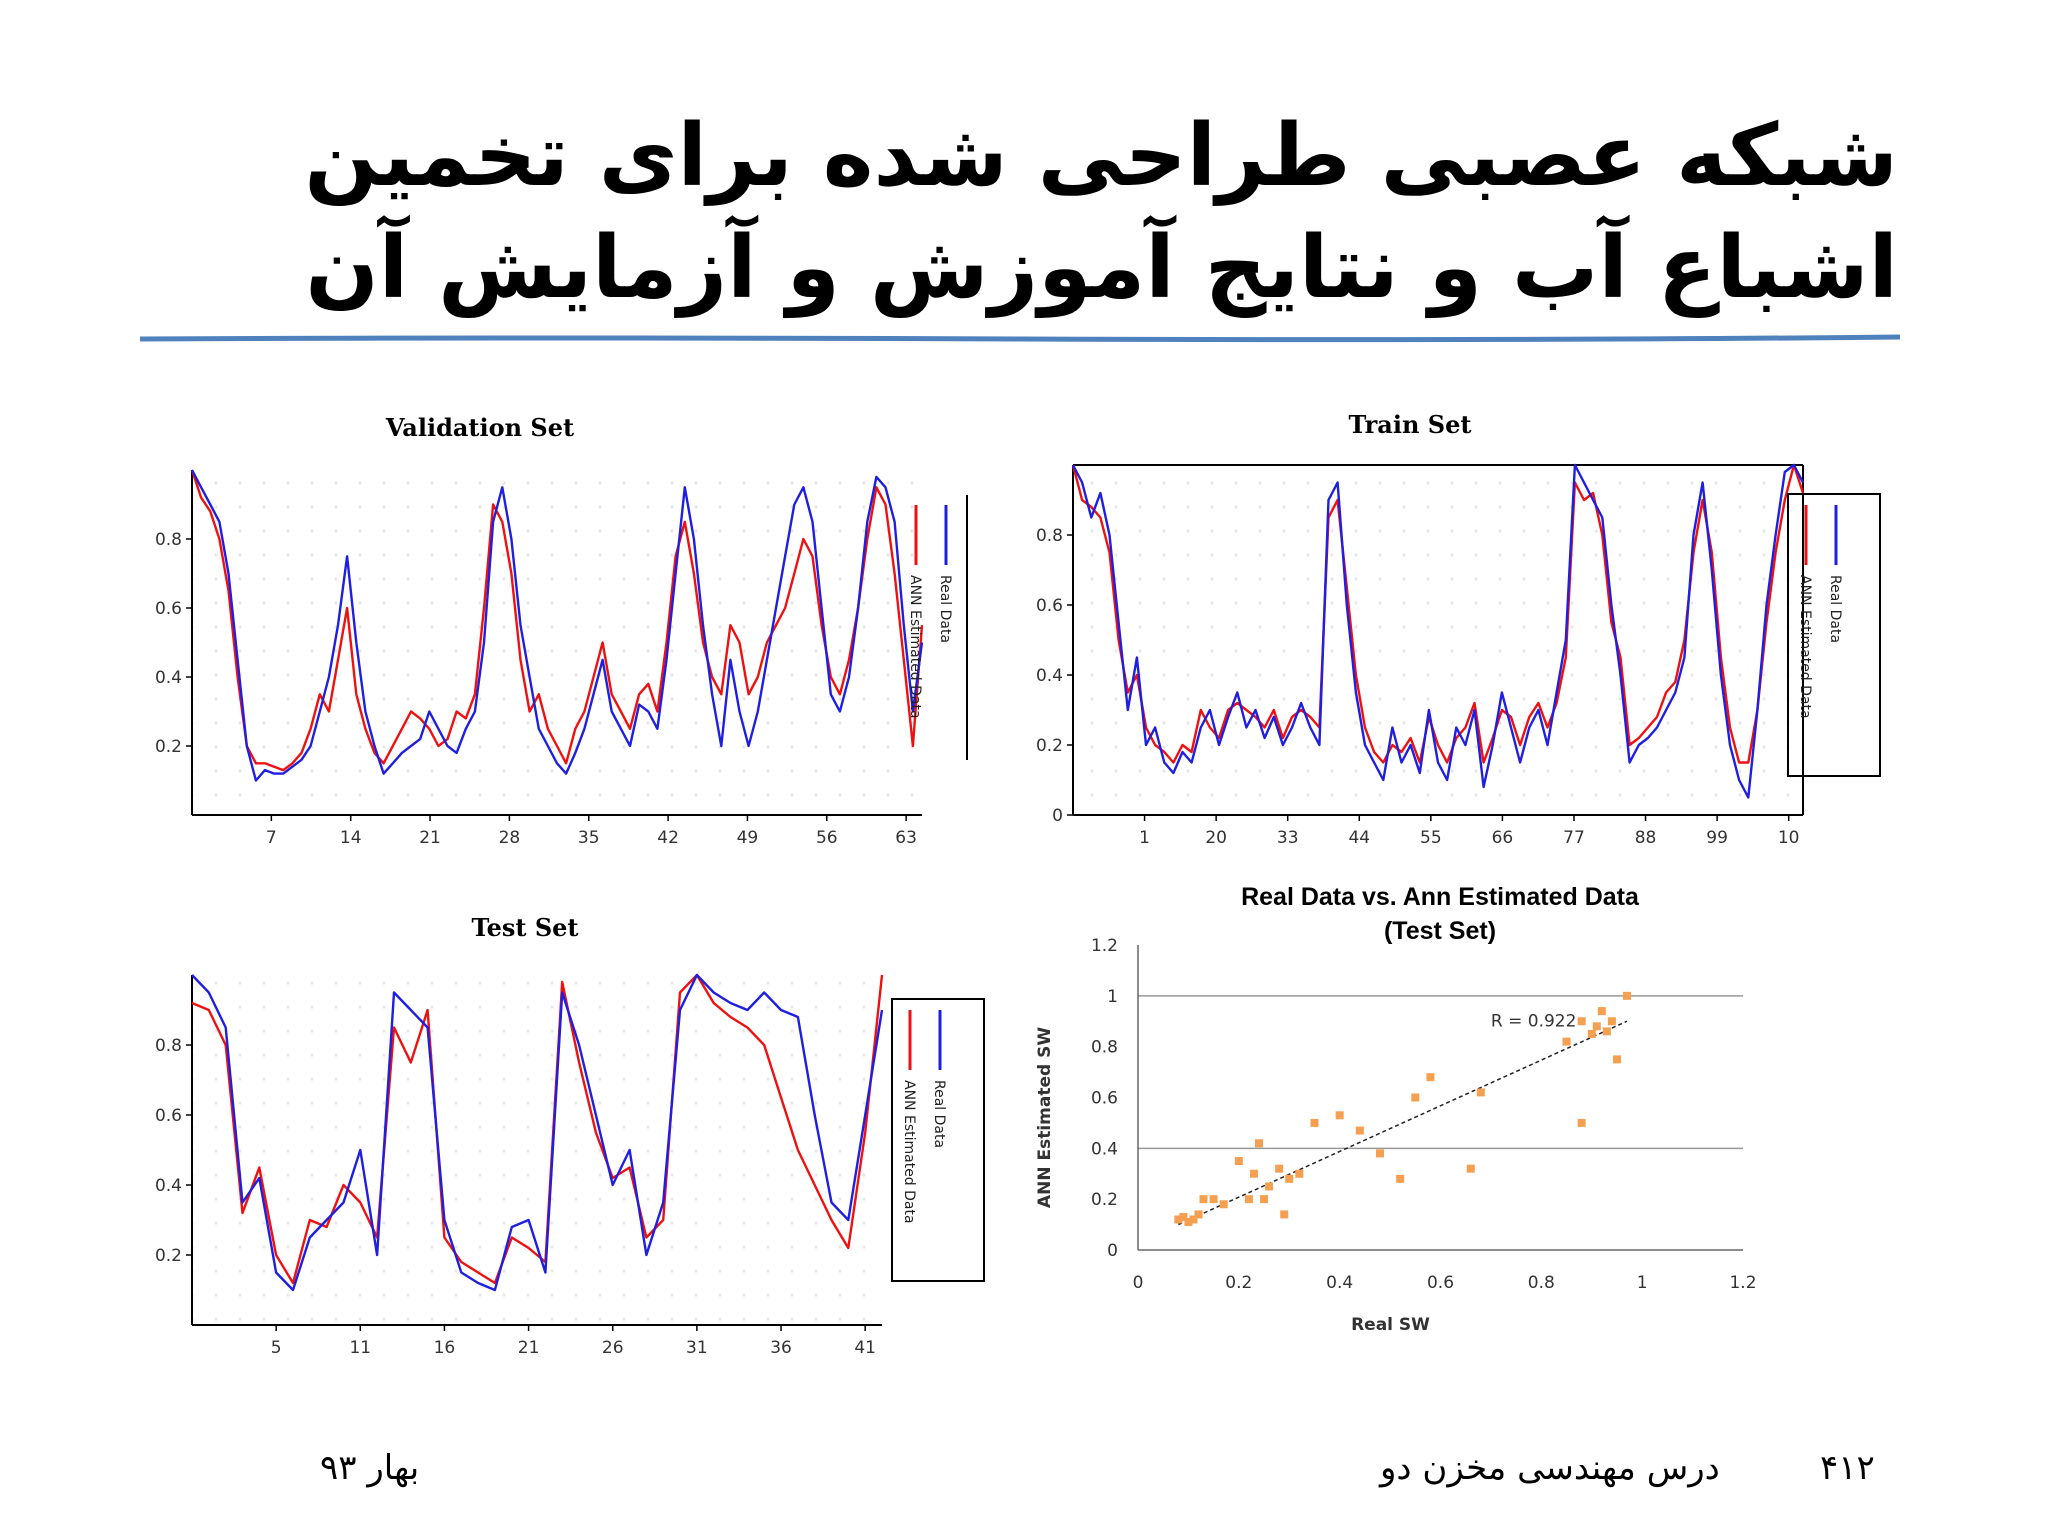  I want to click on test-x-tick-label: 16, so click(445, 1348).